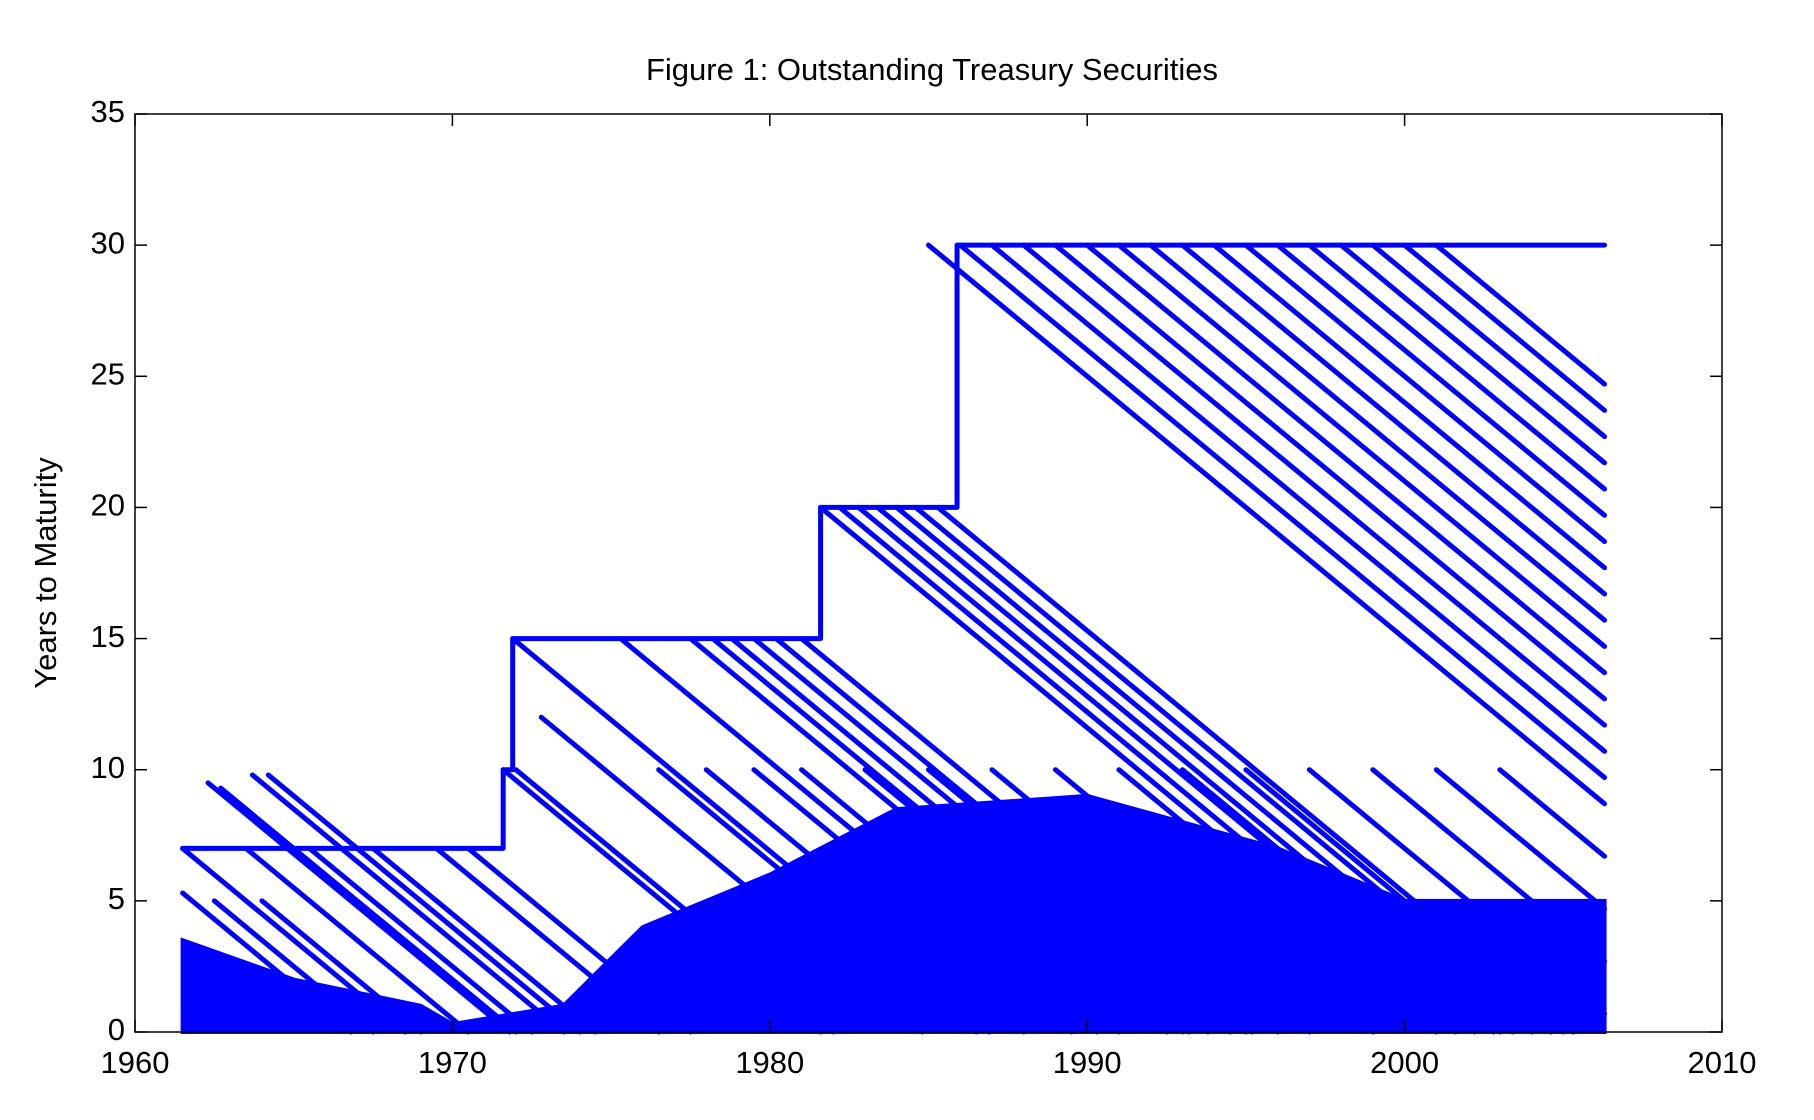  I want to click on y-tick-label: 5, so click(116, 898).